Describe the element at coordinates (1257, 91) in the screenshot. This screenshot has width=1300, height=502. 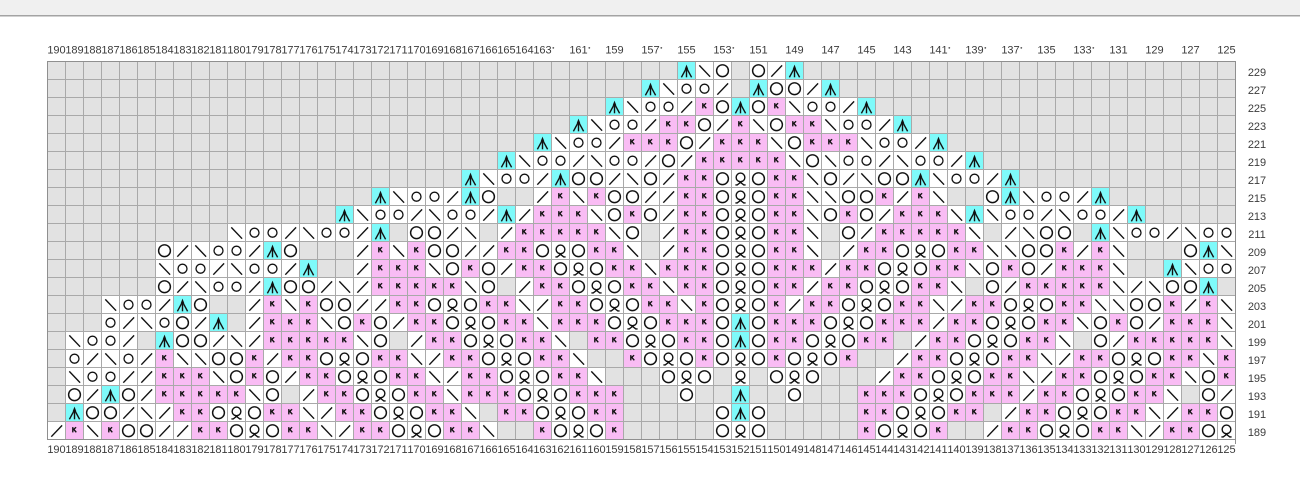
I see `svg-text: 227` at that location.